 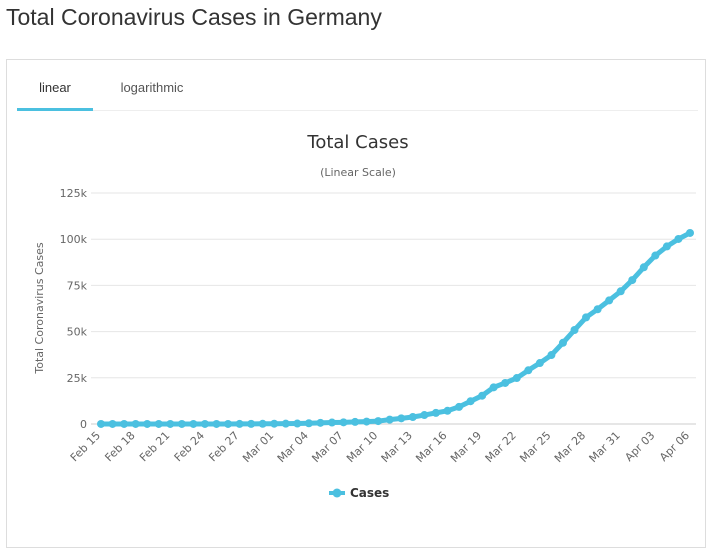 I want to click on chart-subtitle: (Linear Scale), so click(x=358, y=172).